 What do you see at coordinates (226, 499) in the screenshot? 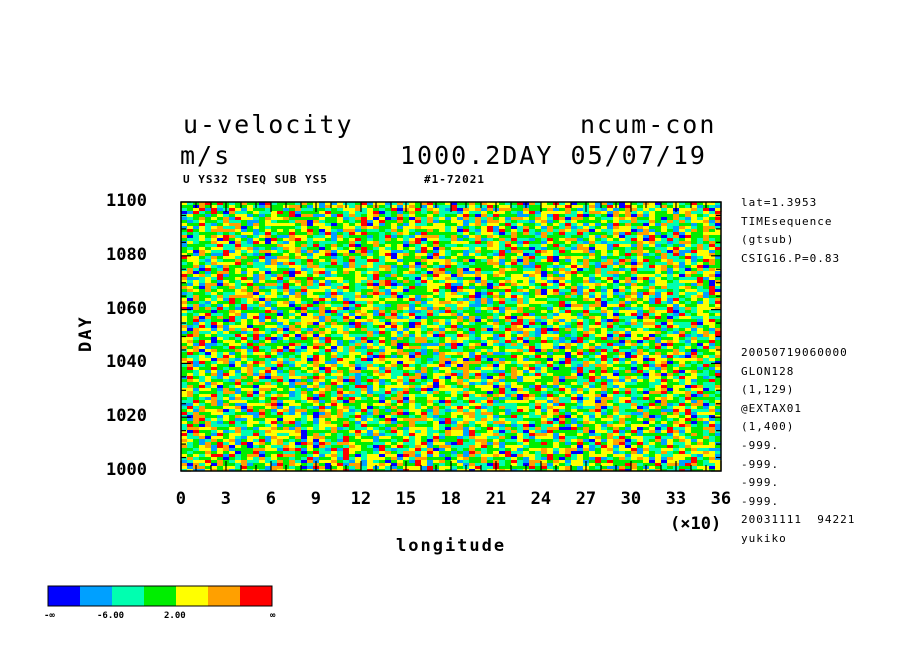
I see `x-tick-label: 3` at bounding box center [226, 499].